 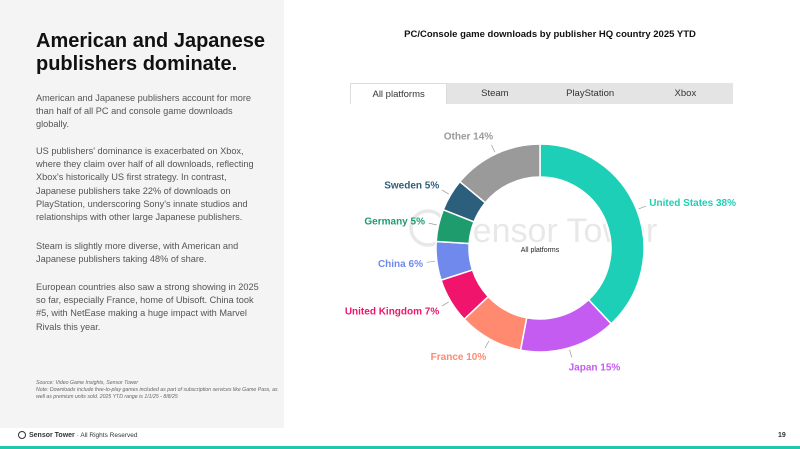 I want to click on footer-accent-bar, so click(x=400, y=447).